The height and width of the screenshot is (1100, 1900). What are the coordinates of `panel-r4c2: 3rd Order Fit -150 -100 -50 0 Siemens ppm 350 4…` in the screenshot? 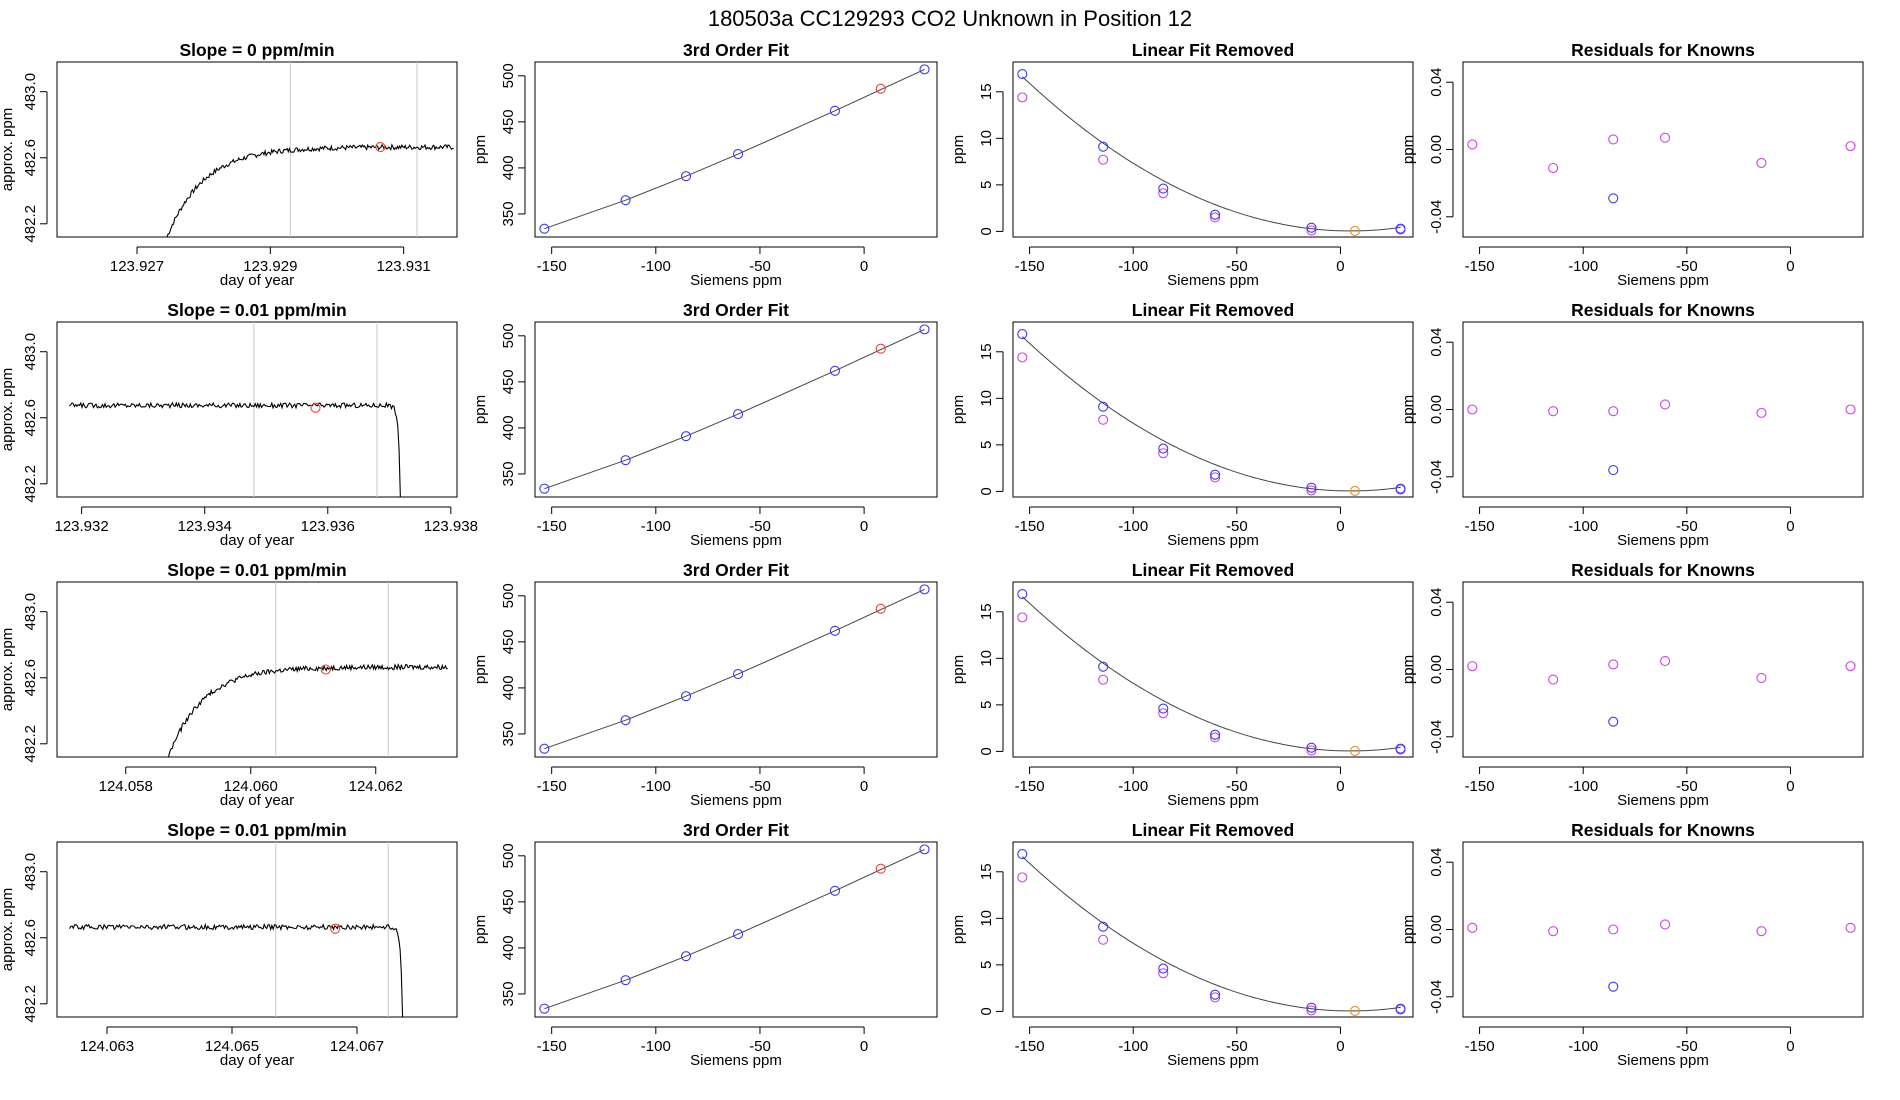 It's located at (705, 944).